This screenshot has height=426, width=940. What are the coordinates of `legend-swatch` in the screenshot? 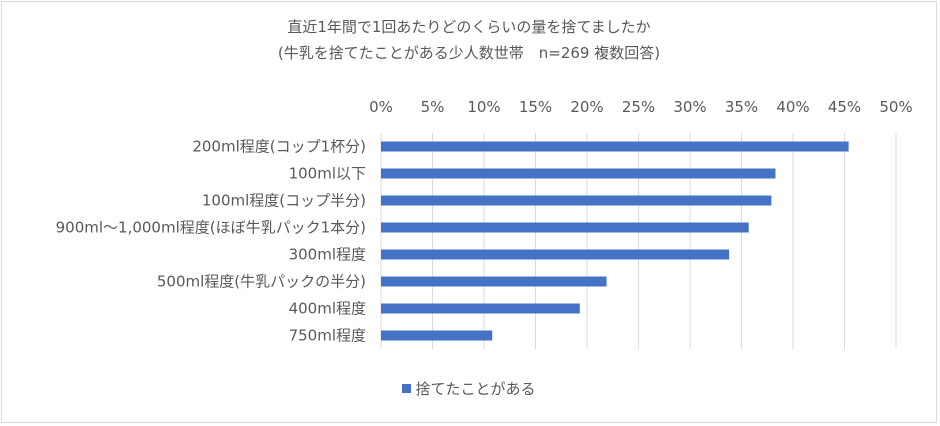 It's located at (407, 388).